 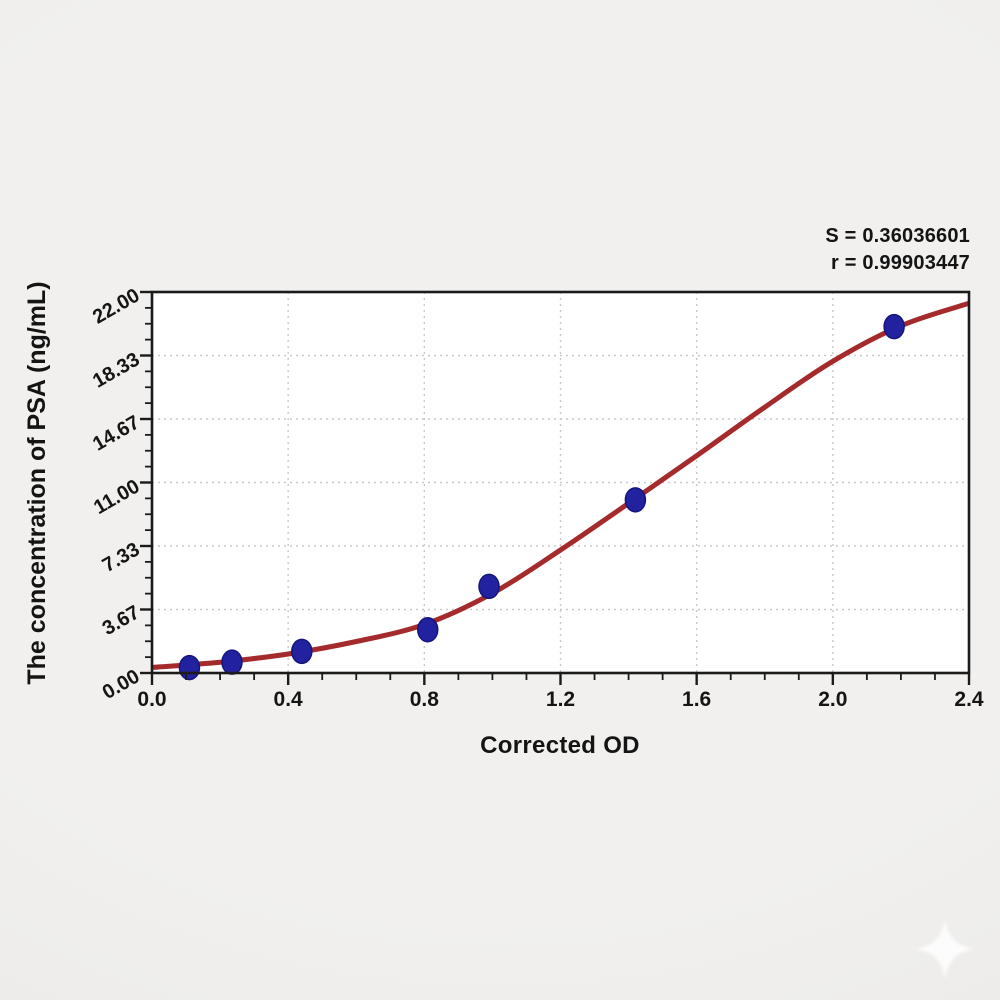 I want to click on sparkle-watermark-icon, so click(x=945, y=949).